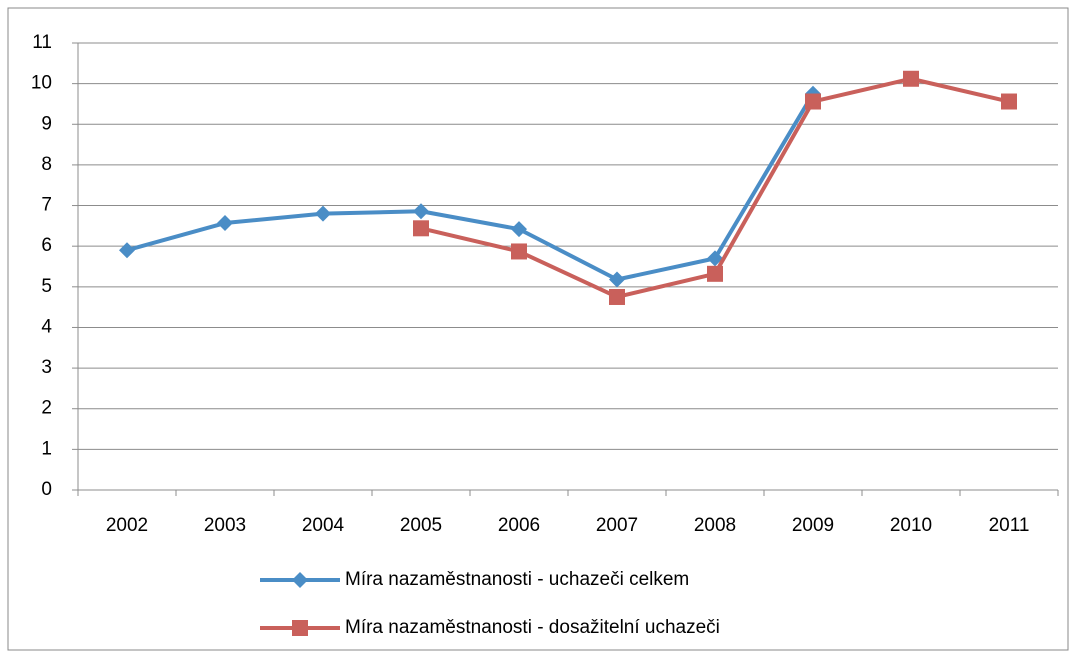 The width and height of the screenshot is (1076, 658). What do you see at coordinates (46, 448) in the screenshot?
I see `y-tick-label: 1` at bounding box center [46, 448].